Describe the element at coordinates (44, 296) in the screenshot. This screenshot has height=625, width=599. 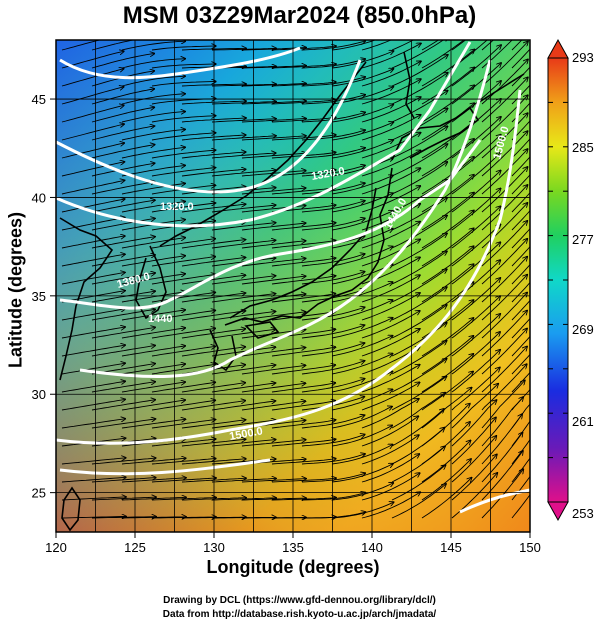
I see `y-axis: 25 30 35 40 45` at that location.